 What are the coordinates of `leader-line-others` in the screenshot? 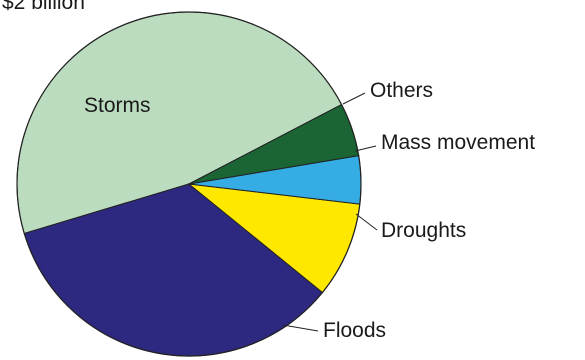 It's located at (354, 98).